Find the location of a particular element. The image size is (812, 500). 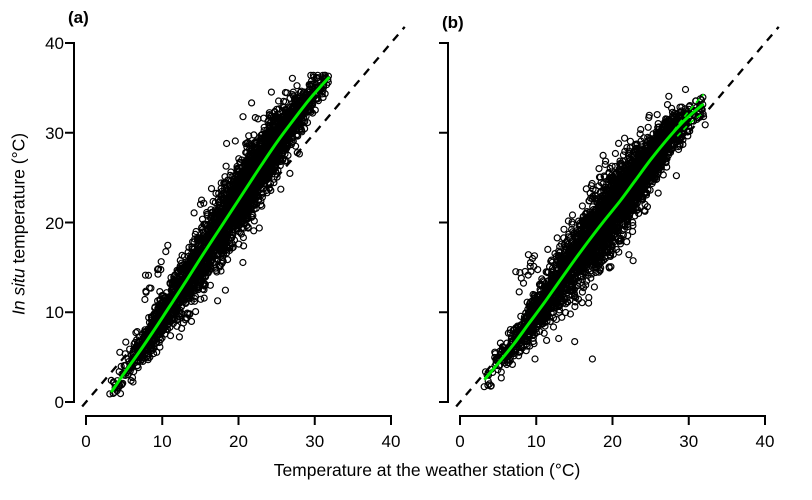

x-tick-label-b-0: 0 is located at coordinates (460, 441).